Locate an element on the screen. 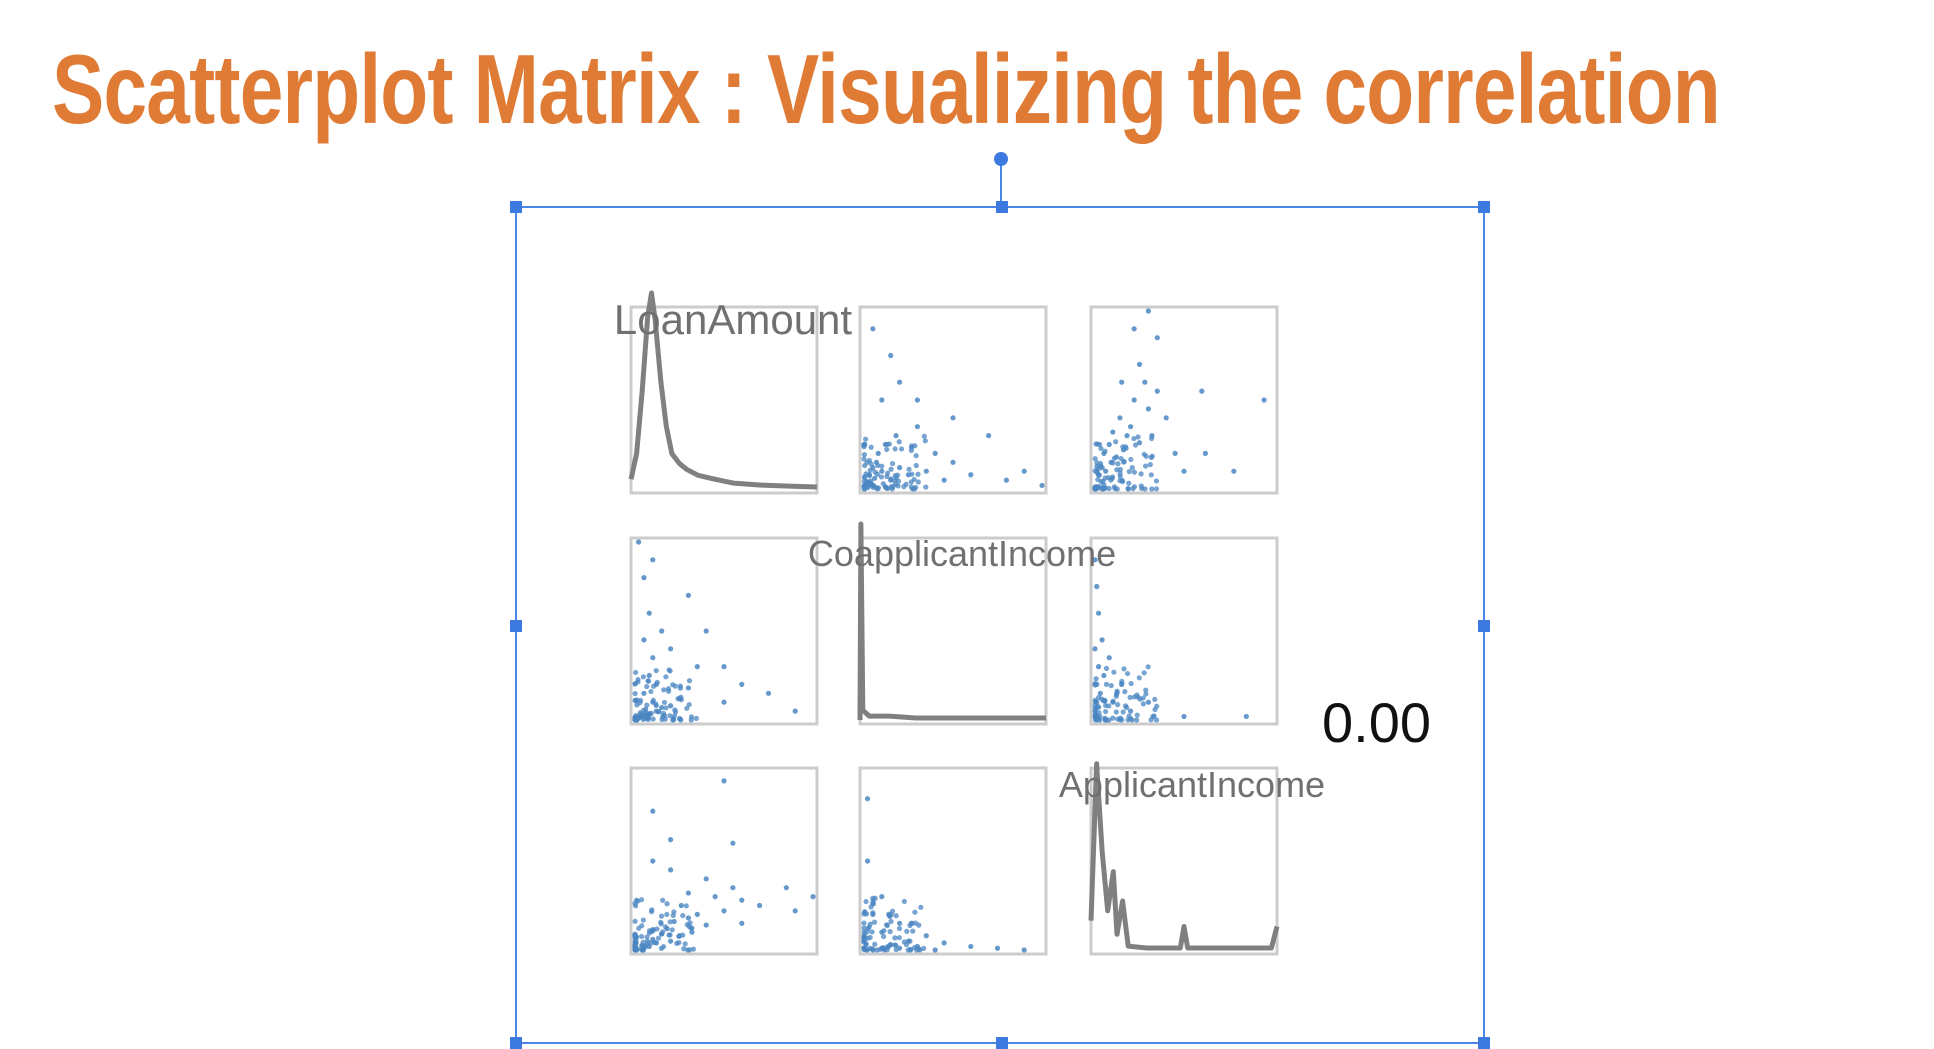 The height and width of the screenshot is (1049, 1934). rotate-handle is located at coordinates (1001, 159).